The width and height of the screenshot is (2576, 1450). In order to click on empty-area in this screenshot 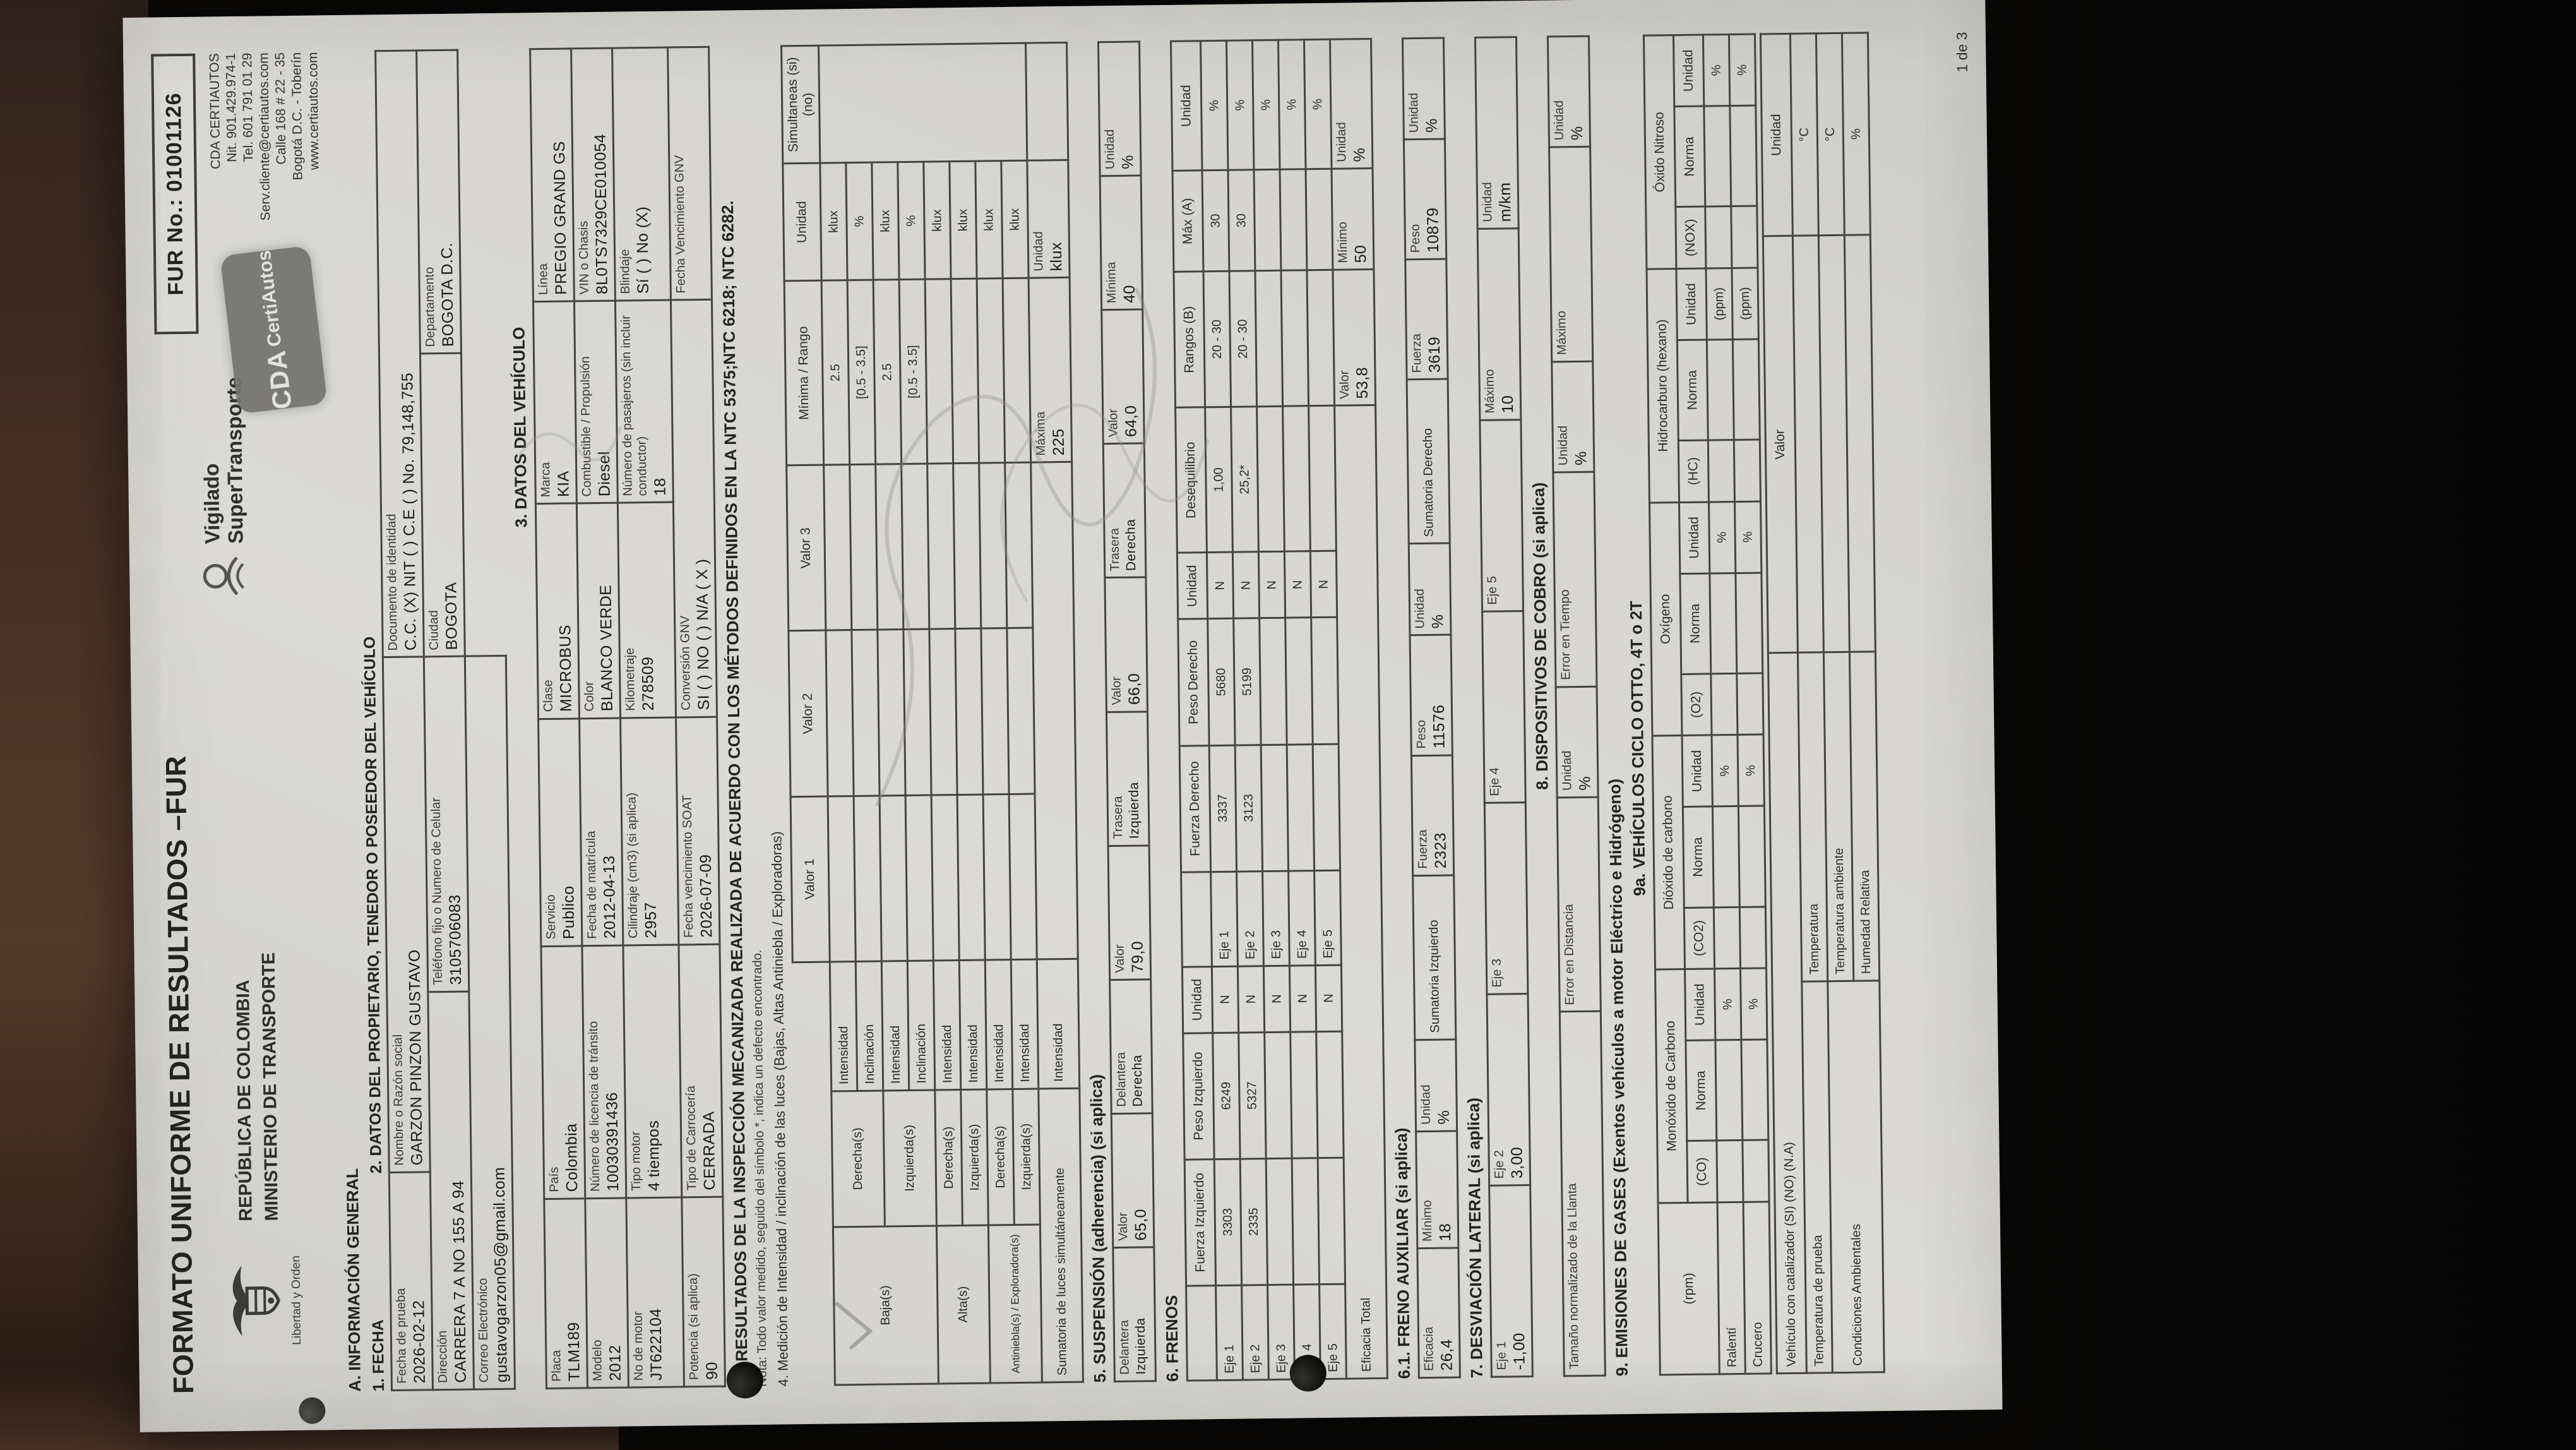, I will do `click(482, 352)`.